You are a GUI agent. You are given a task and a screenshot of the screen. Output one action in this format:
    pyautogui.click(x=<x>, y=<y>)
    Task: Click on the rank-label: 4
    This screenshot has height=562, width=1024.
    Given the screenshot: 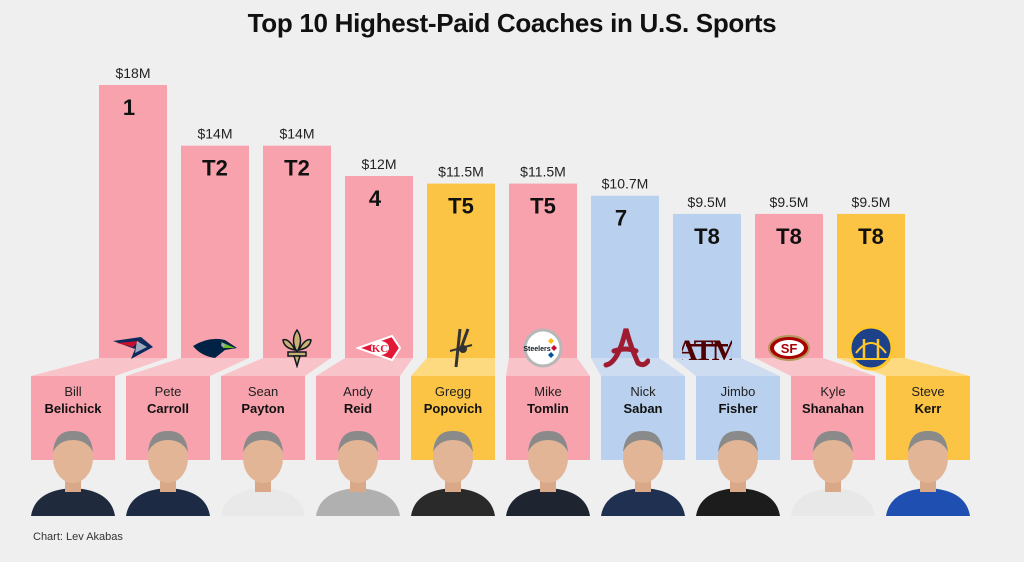 What is the action you would take?
    pyautogui.click(x=375, y=198)
    